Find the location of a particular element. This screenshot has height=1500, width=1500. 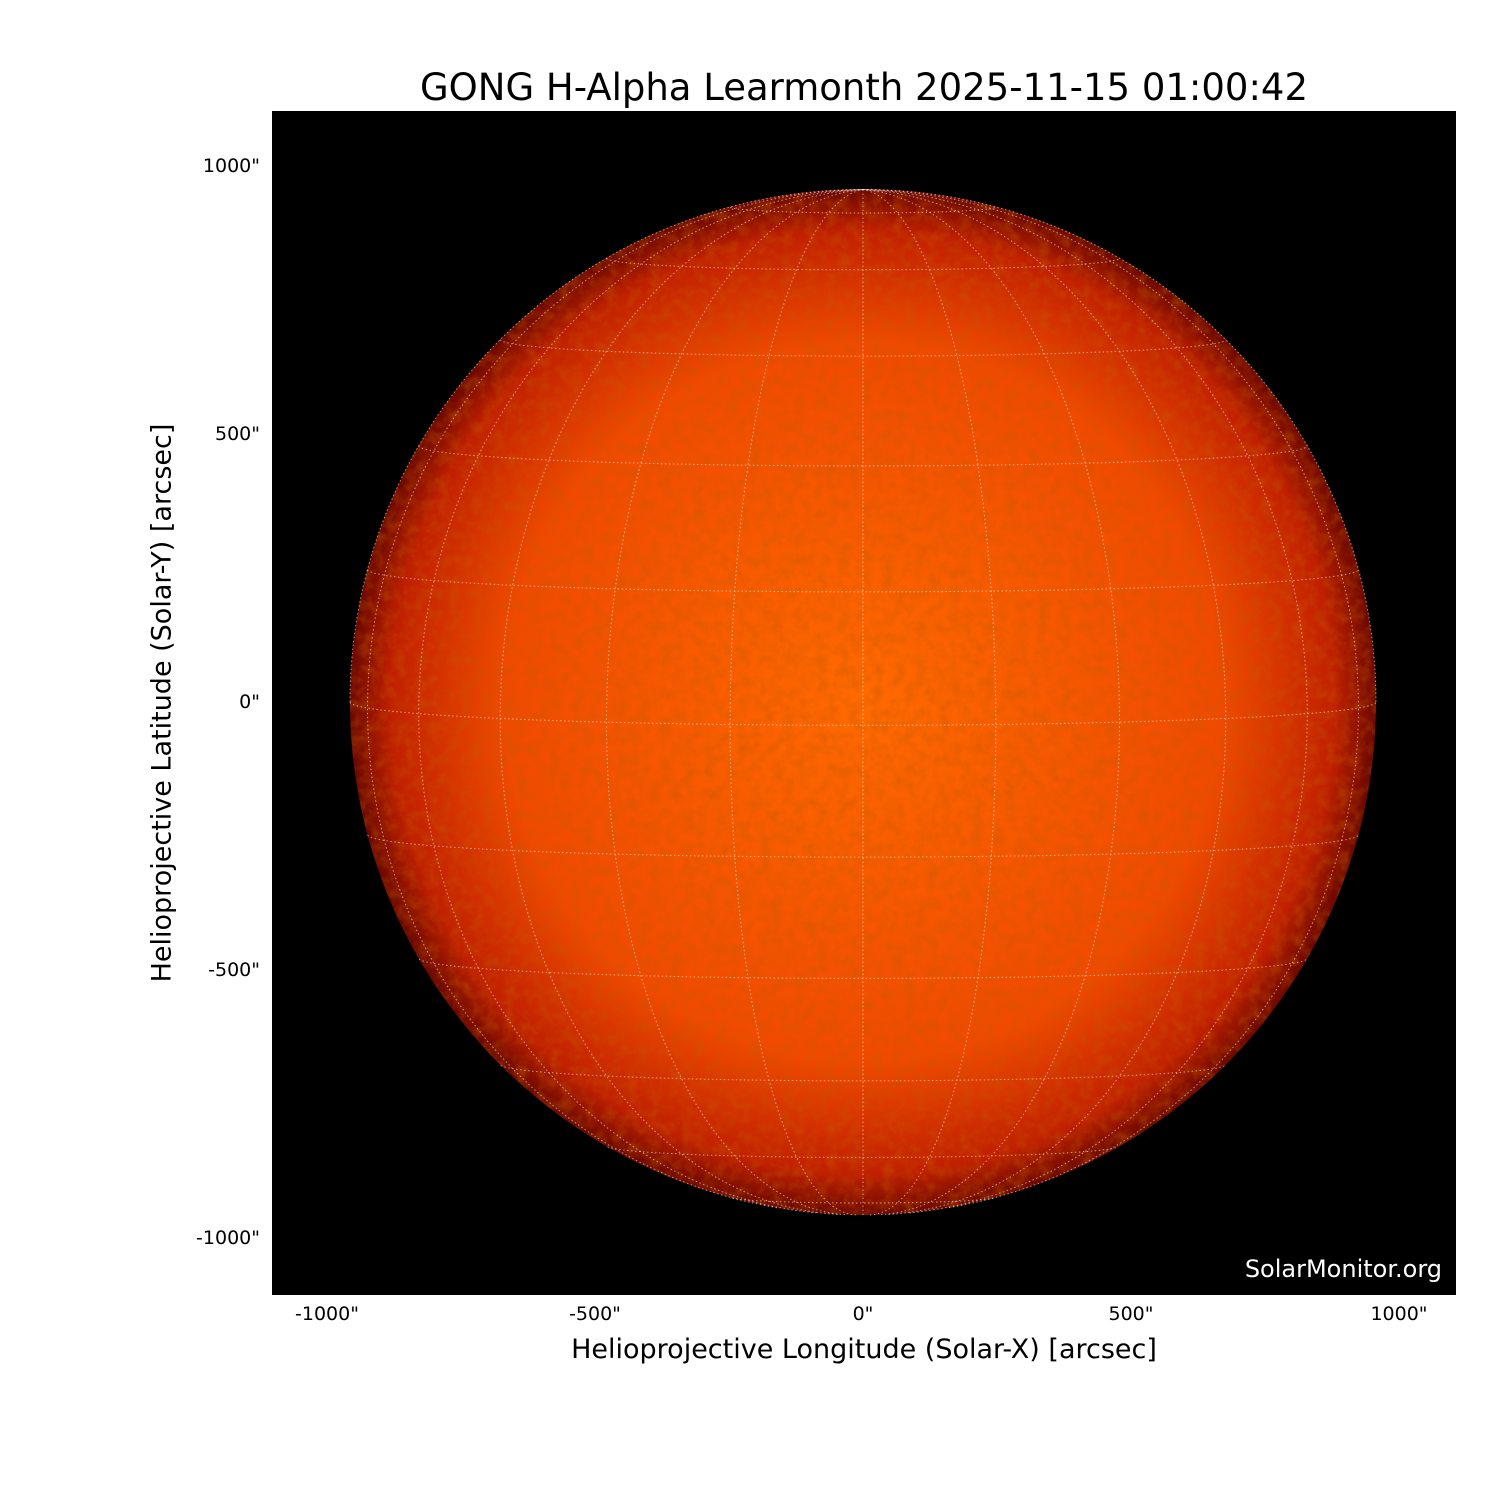

x-tick-label: -1000" is located at coordinates (327, 1314).